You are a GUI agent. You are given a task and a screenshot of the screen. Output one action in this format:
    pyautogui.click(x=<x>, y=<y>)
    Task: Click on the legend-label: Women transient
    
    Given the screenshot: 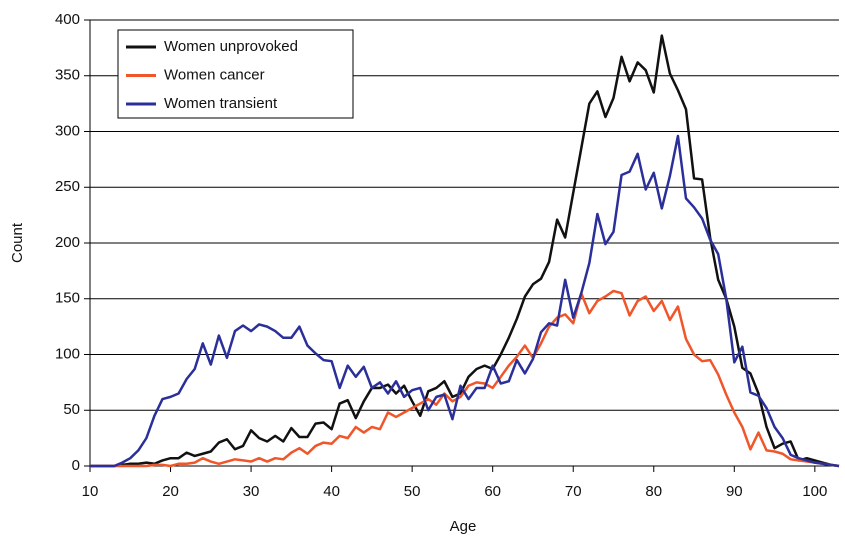 What is the action you would take?
    pyautogui.click(x=221, y=103)
    